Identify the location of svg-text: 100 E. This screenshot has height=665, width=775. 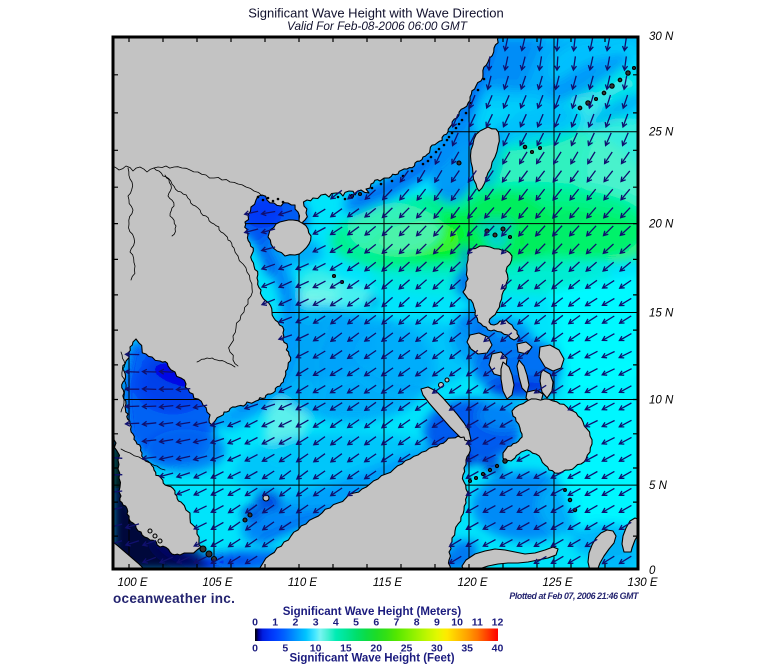
(132, 583).